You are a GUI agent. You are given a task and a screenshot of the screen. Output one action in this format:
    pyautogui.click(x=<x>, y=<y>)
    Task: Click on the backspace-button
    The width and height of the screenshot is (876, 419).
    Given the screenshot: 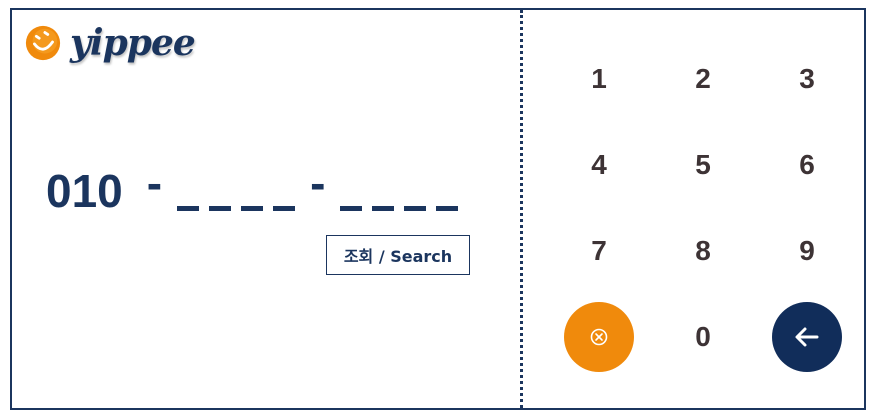 What is the action you would take?
    pyautogui.click(x=807, y=337)
    